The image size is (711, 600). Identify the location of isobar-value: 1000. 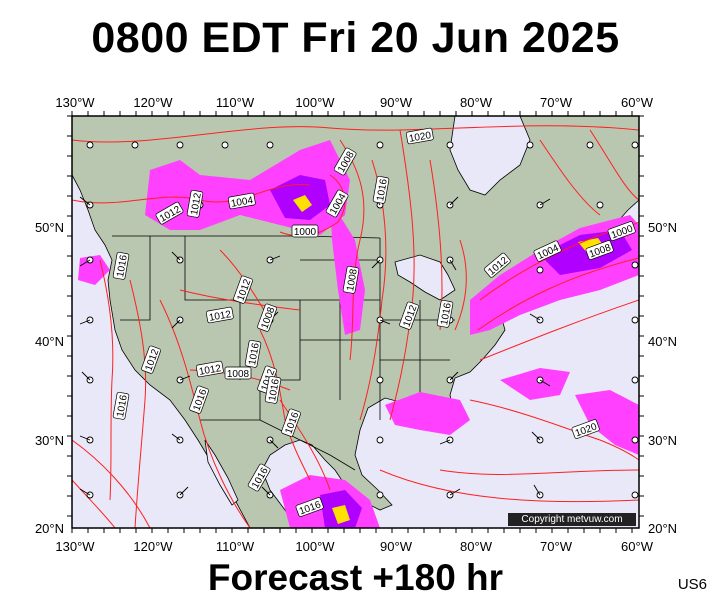
(305, 232).